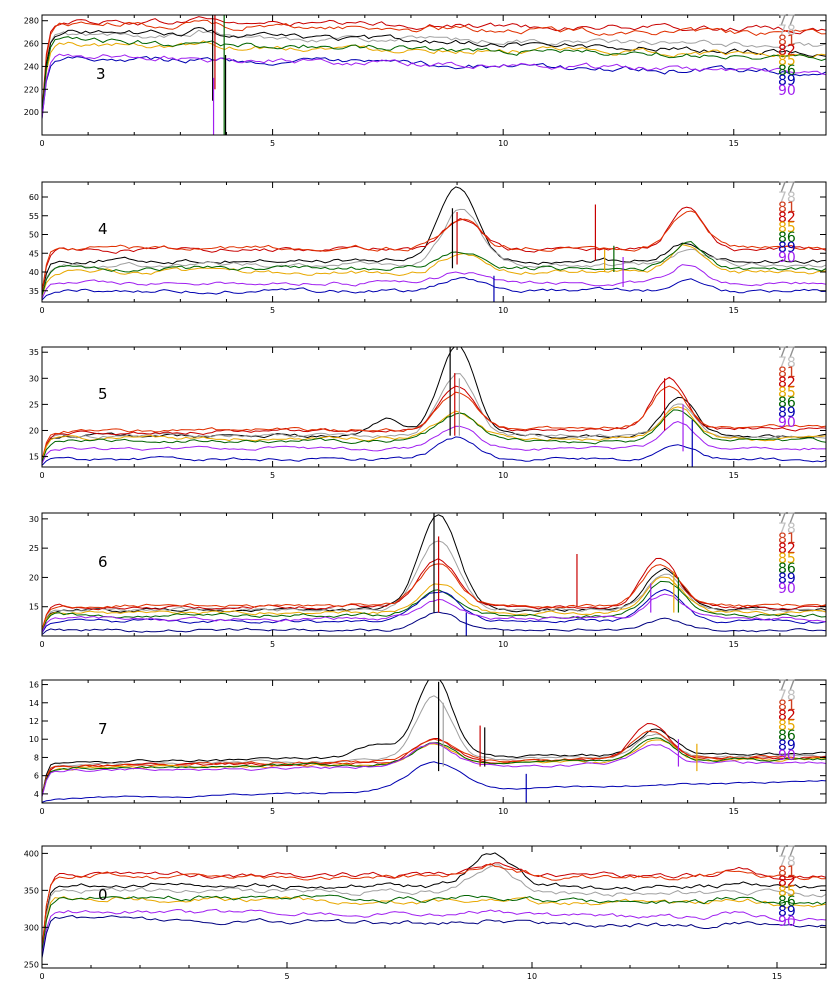 This screenshot has width=840, height=1000. What do you see at coordinates (34, 197) in the screenshot?
I see `y-tick-label: 60` at bounding box center [34, 197].